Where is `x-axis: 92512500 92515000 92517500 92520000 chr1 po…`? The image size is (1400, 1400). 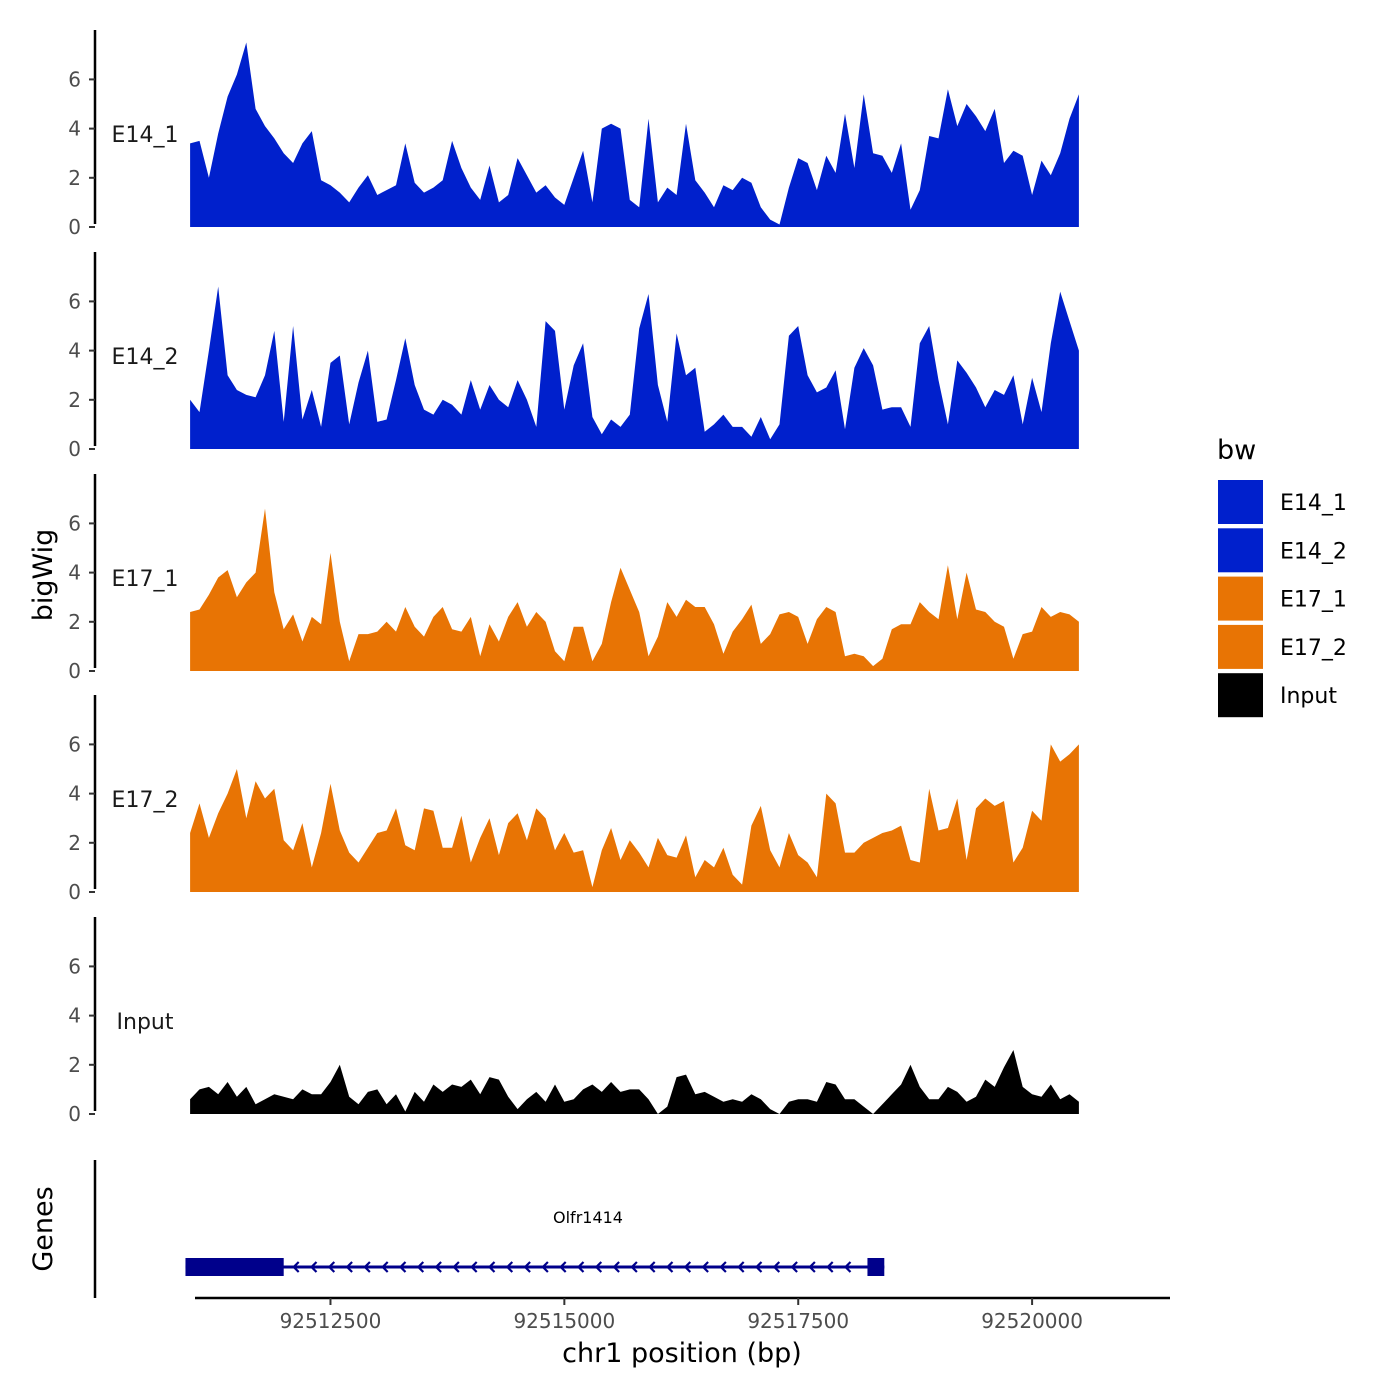 x-axis: 92512500 92515000 92517500 92520000 chr1 po… is located at coordinates (682, 1332).